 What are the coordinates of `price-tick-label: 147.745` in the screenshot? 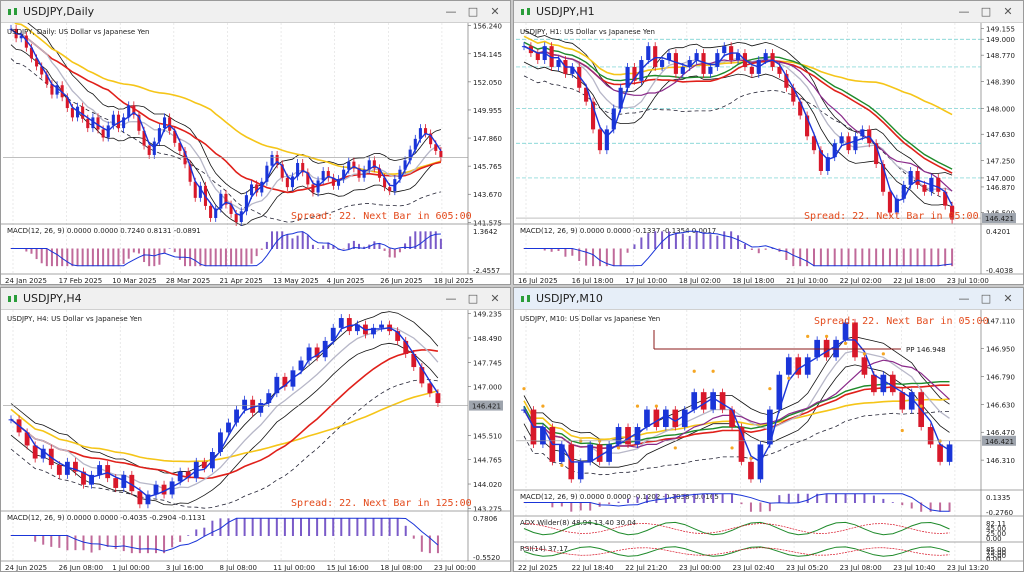 It's located at (487, 363).